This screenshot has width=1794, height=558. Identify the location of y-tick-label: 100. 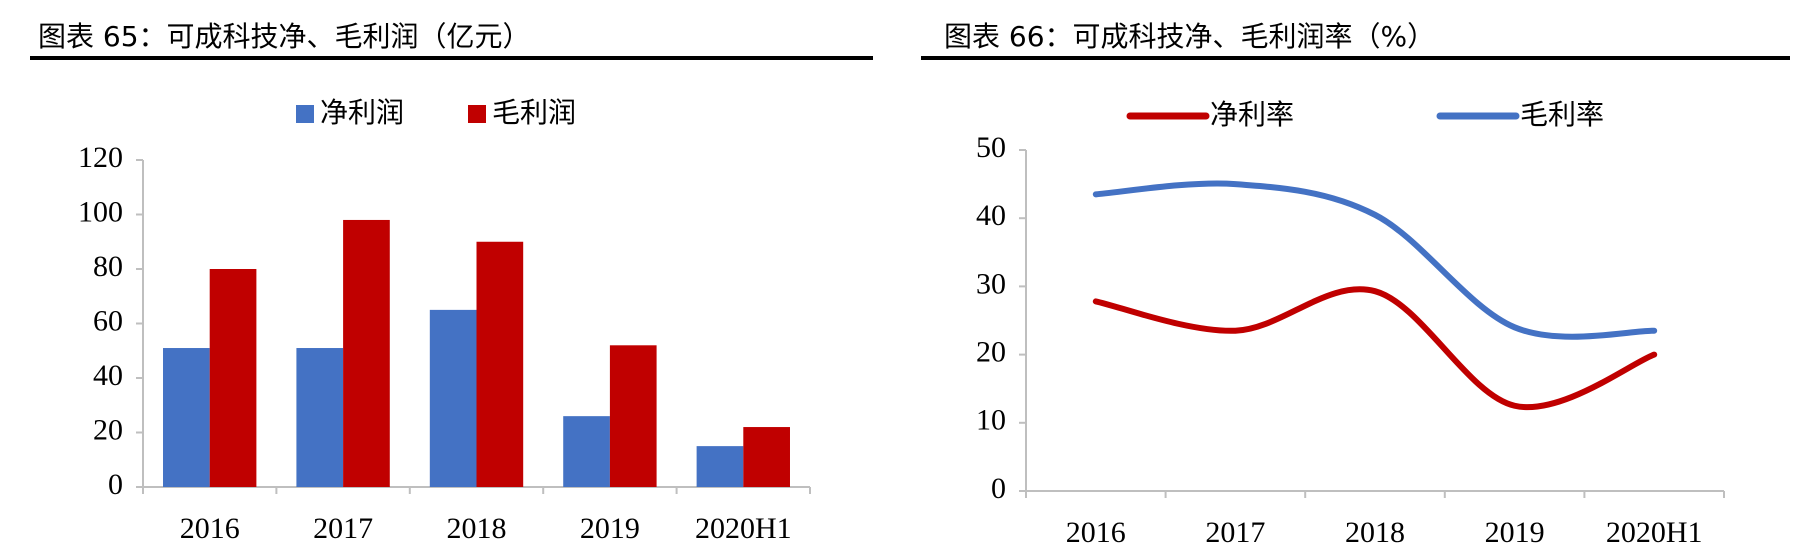
(100, 211).